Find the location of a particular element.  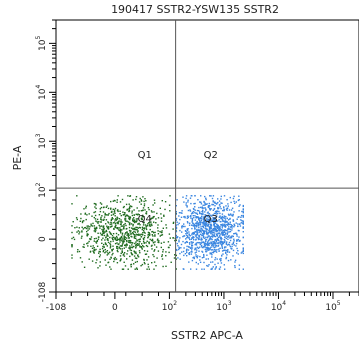

chart-title: 190417 SSTR2-YSW135 SSTR2 is located at coordinates (195, 9).